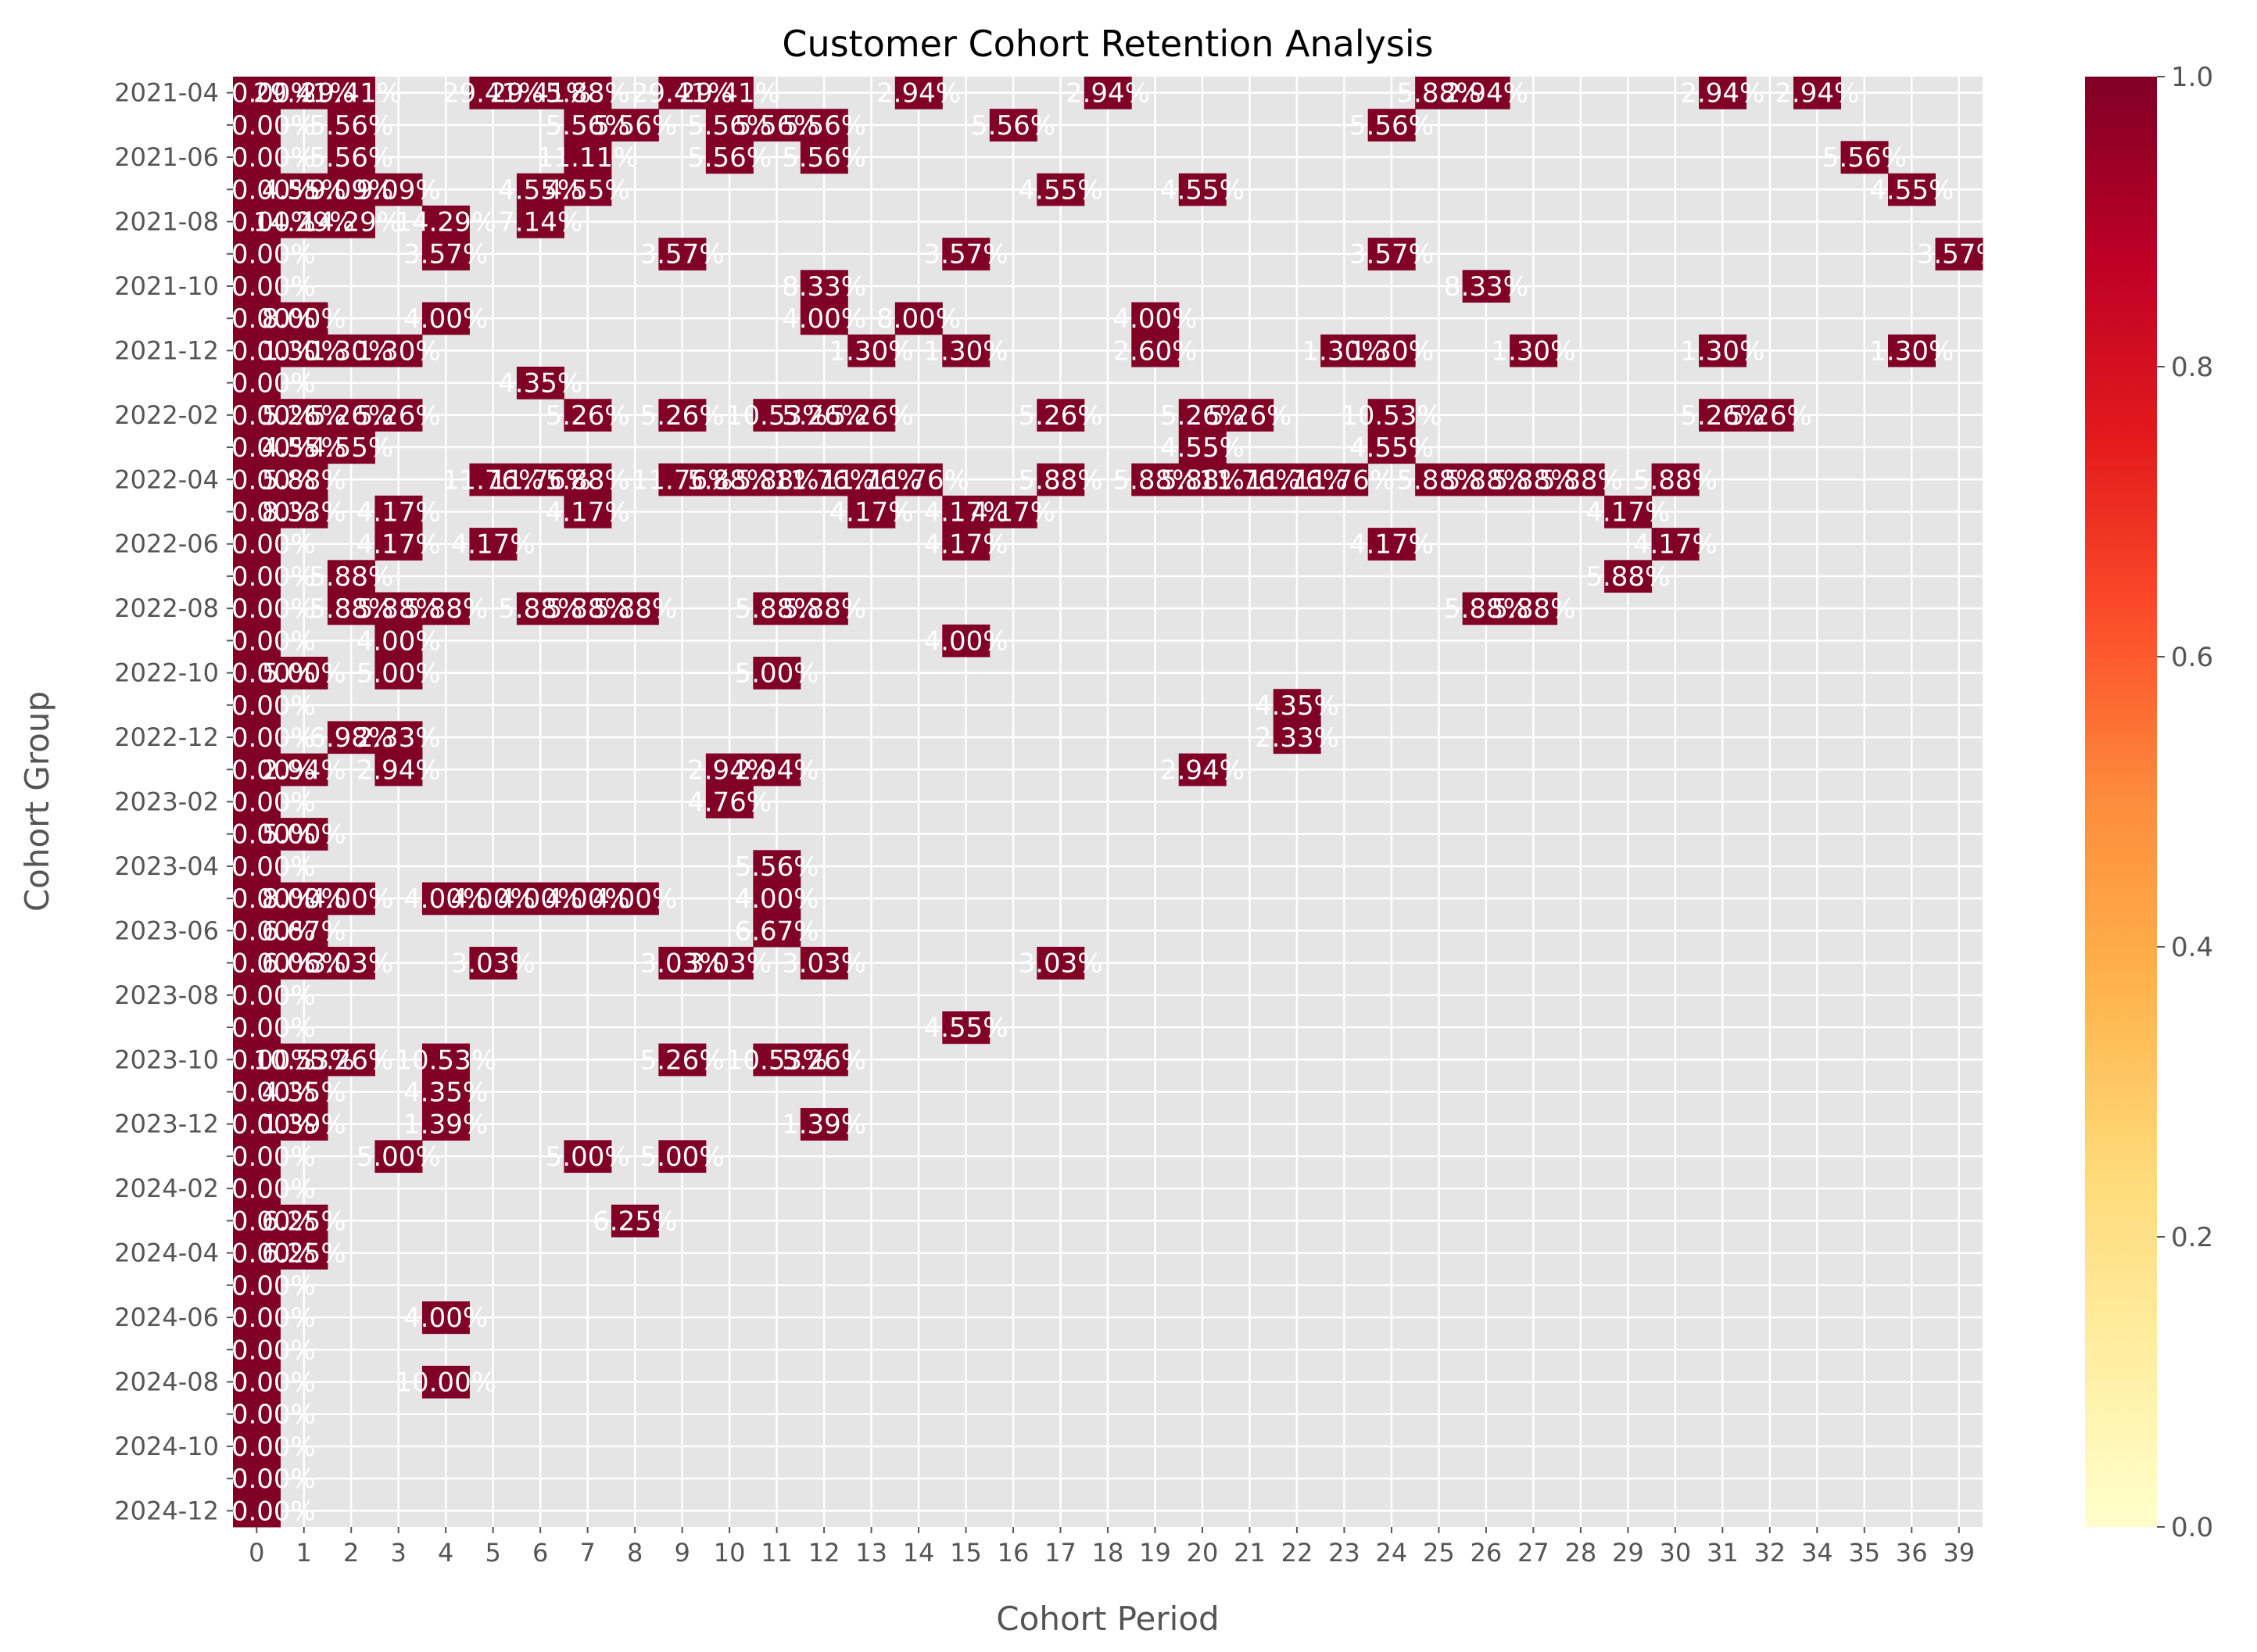 The height and width of the screenshot is (1652, 2257). What do you see at coordinates (166, 673) in the screenshot?
I see `y-tick-label: 2022-10` at bounding box center [166, 673].